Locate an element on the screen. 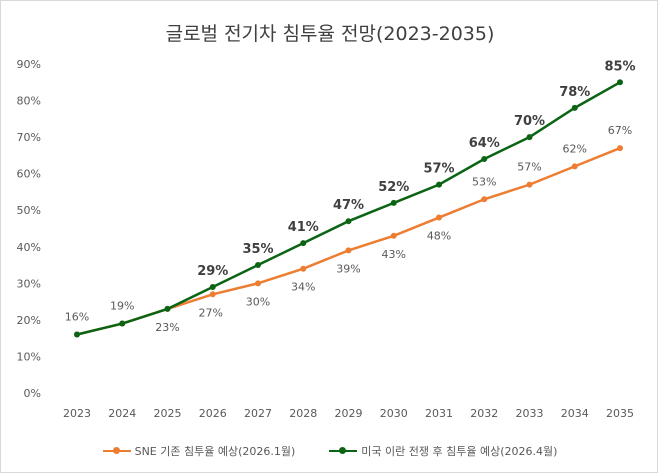 The width and height of the screenshot is (658, 474). data-label-war: 41% is located at coordinates (303, 227).